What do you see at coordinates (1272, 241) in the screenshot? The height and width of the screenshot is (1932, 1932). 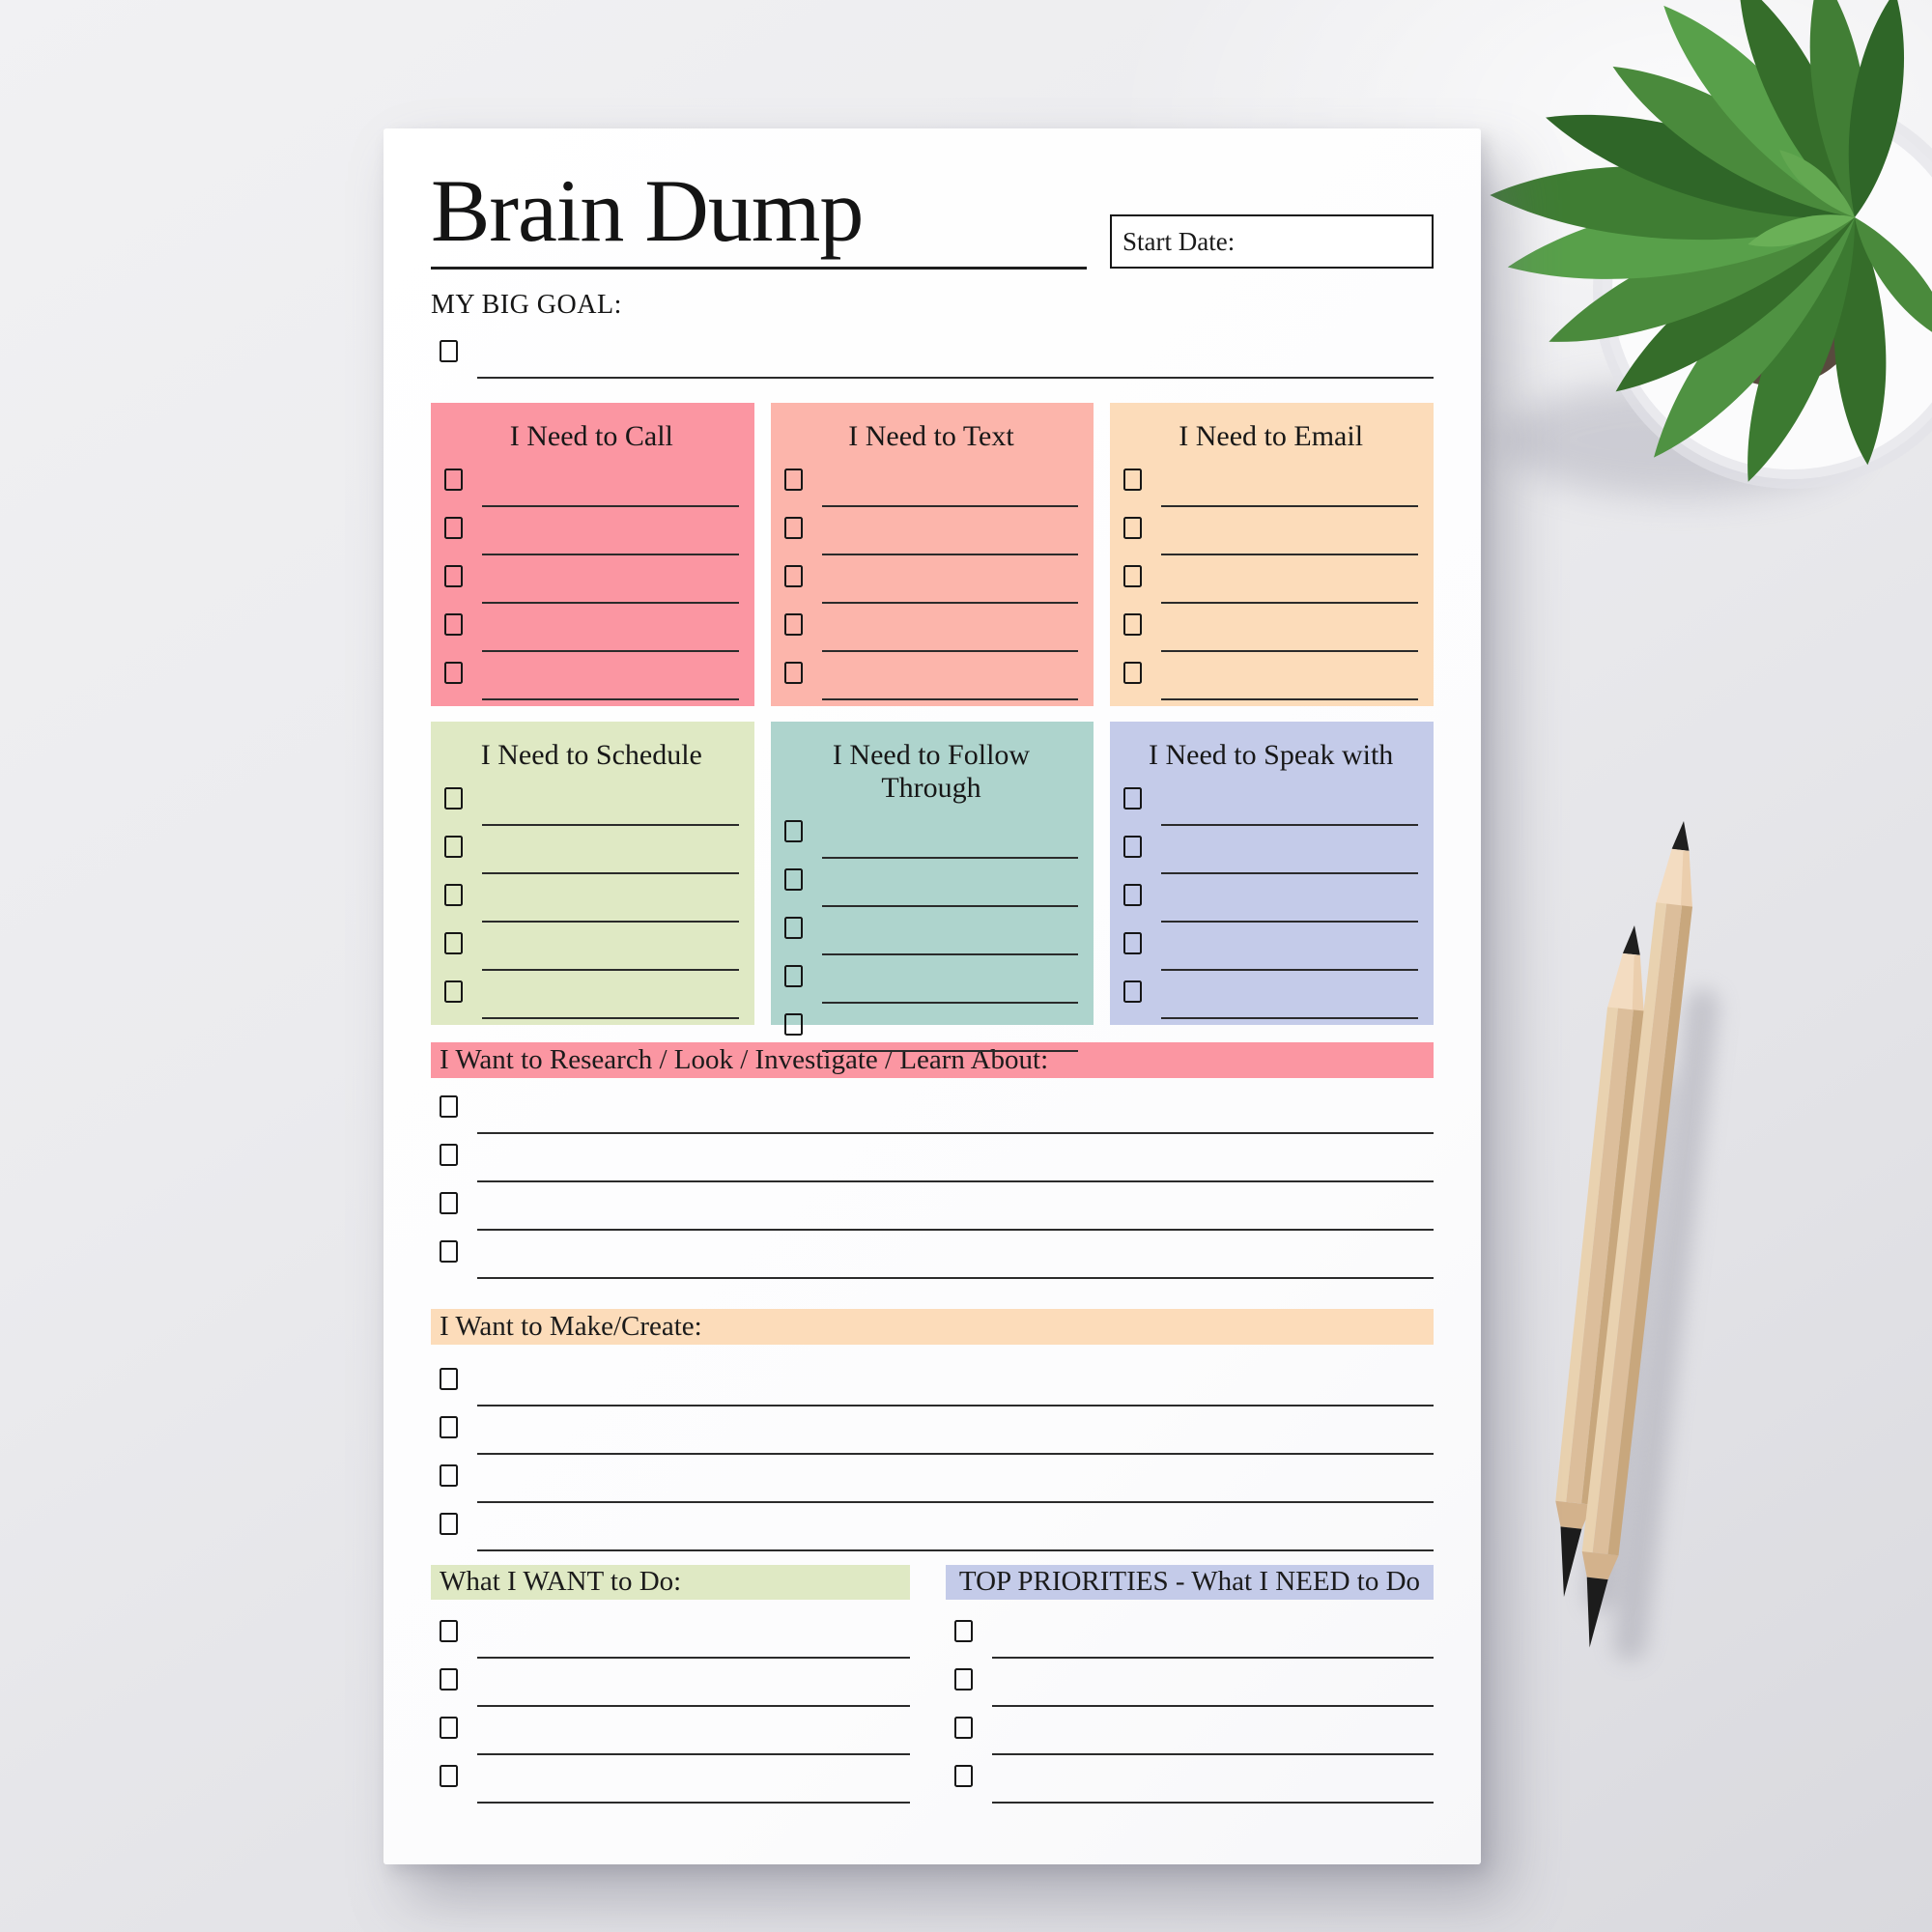 I see `start-date-field: Start Date:` at bounding box center [1272, 241].